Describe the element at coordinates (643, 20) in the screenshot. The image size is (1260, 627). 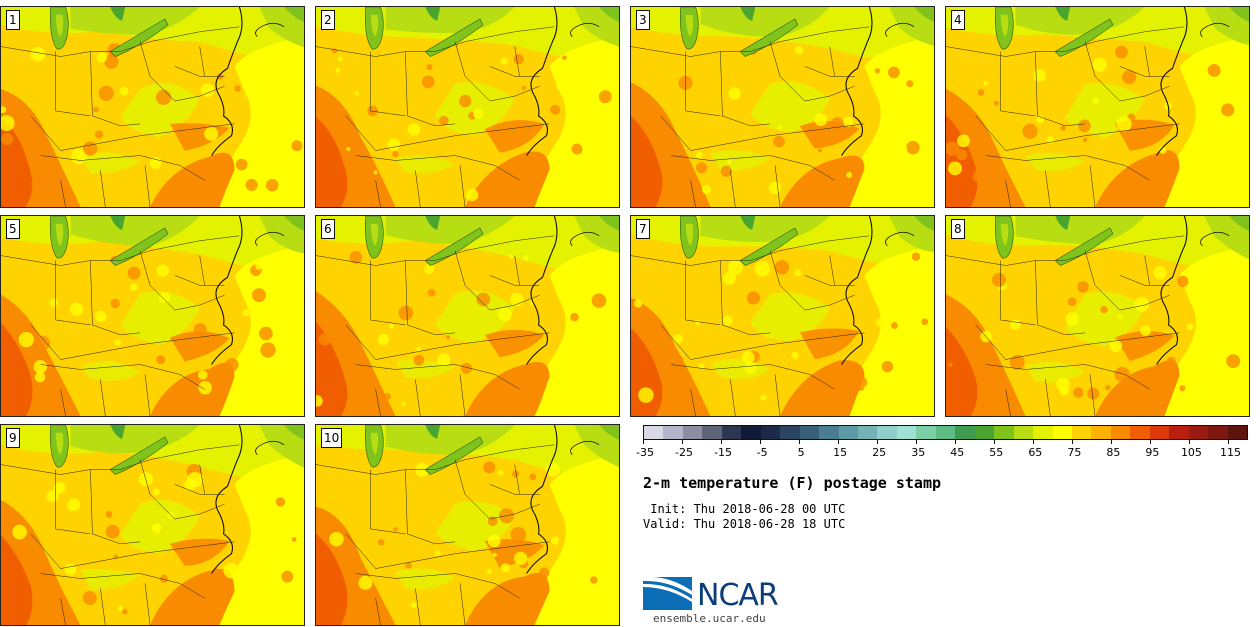
I see `member-number-label: 3` at that location.